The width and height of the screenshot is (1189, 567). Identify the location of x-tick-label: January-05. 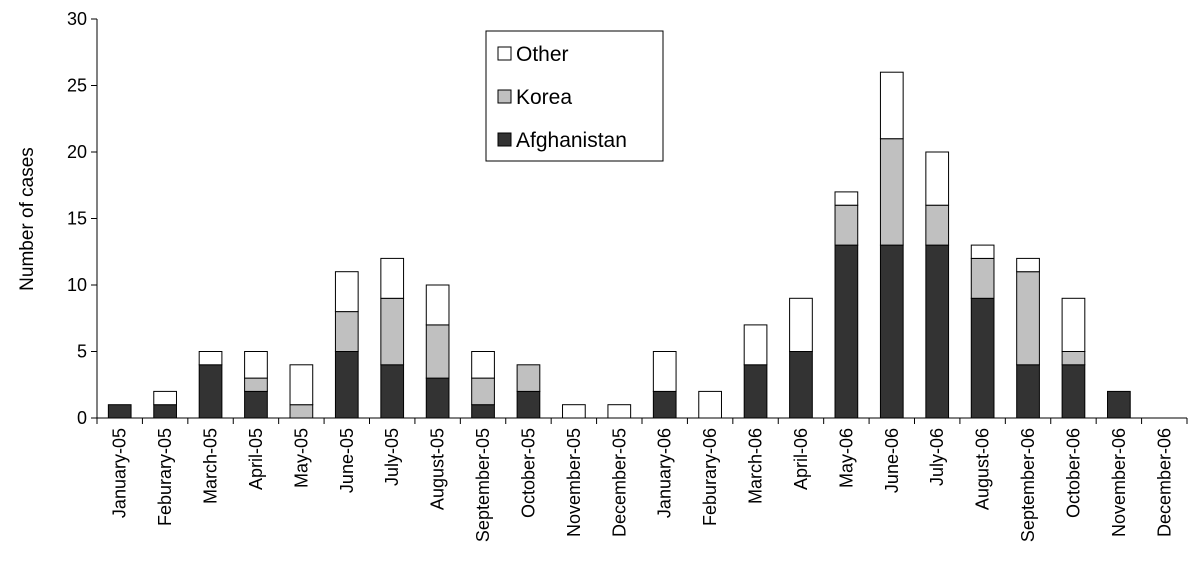
(120, 473).